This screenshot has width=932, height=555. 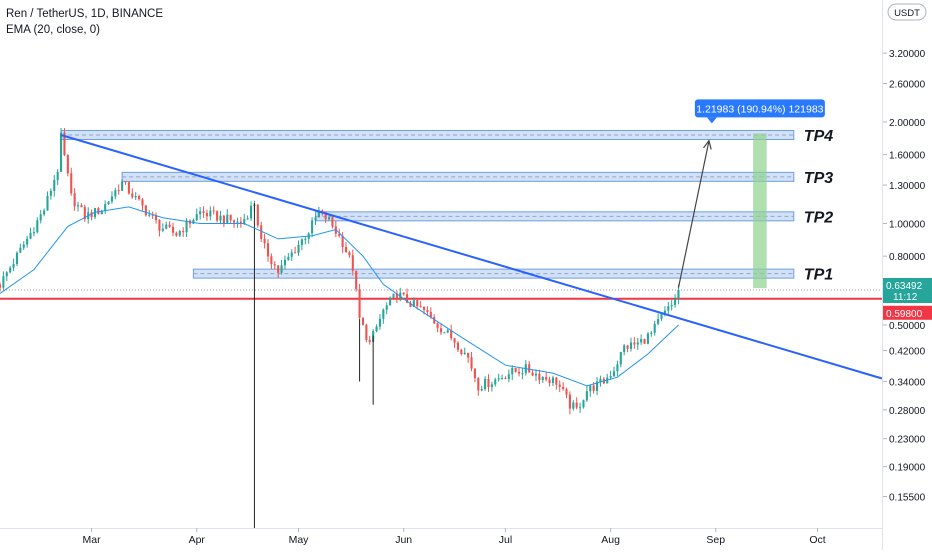 I want to click on x-tick-label: Mar, so click(x=92, y=540).